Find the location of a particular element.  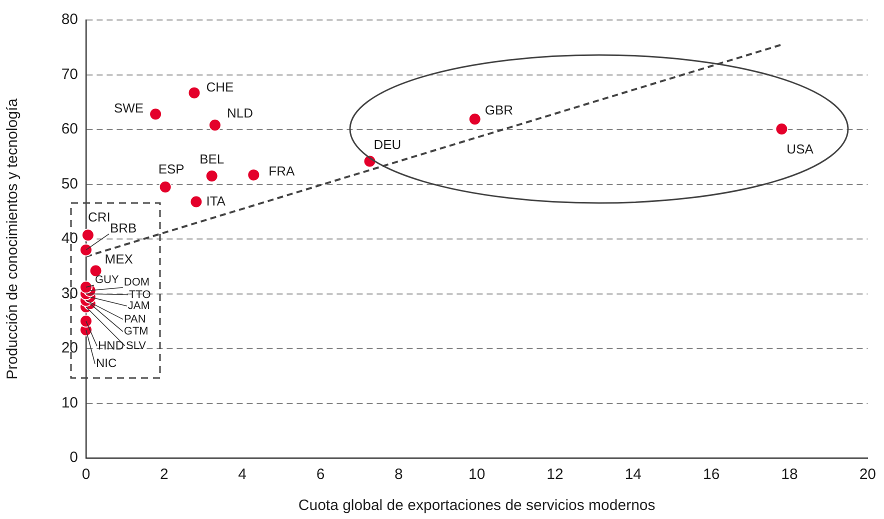

y-tick-label: 50 is located at coordinates (69, 183).